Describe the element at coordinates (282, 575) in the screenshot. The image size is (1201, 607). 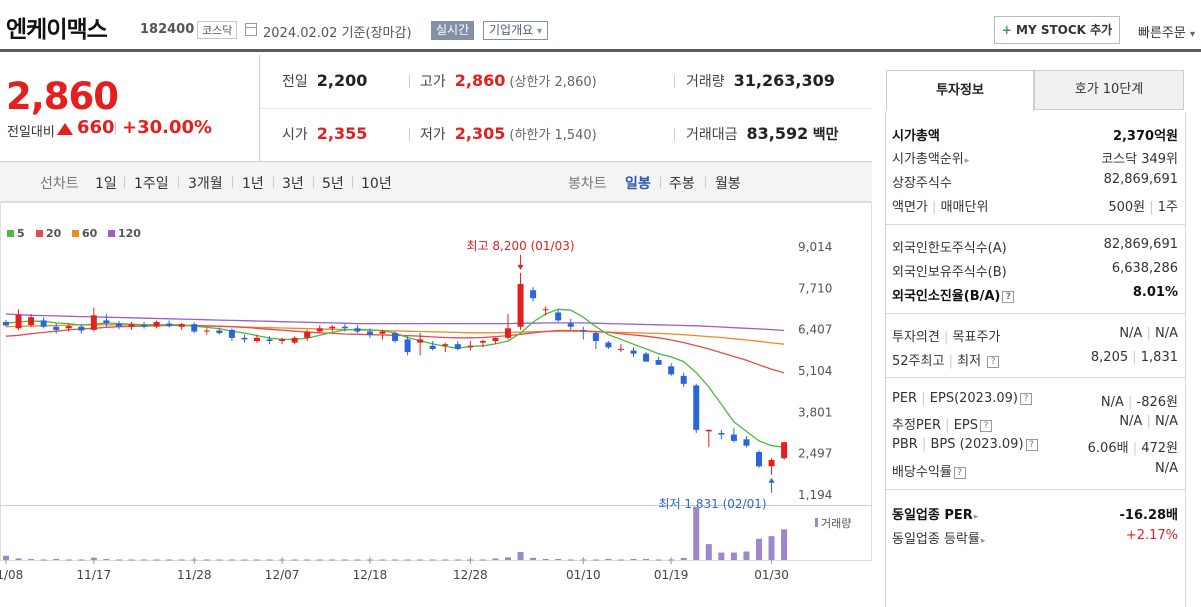
I see `x-tick-label: 12/07` at that location.